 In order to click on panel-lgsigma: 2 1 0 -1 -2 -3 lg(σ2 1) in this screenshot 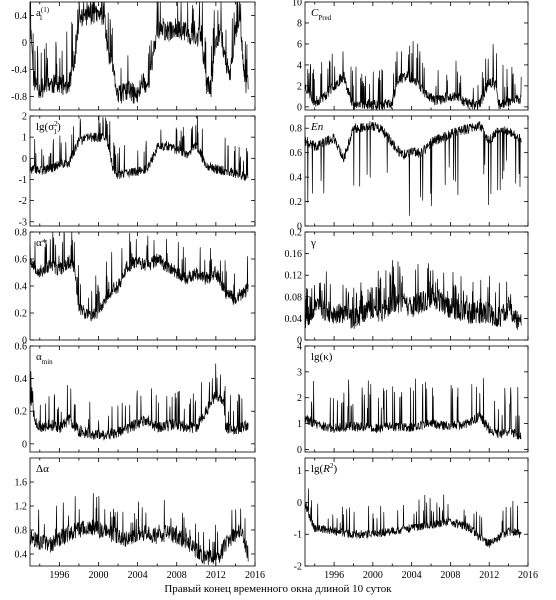, I will do `click(137, 170)`.